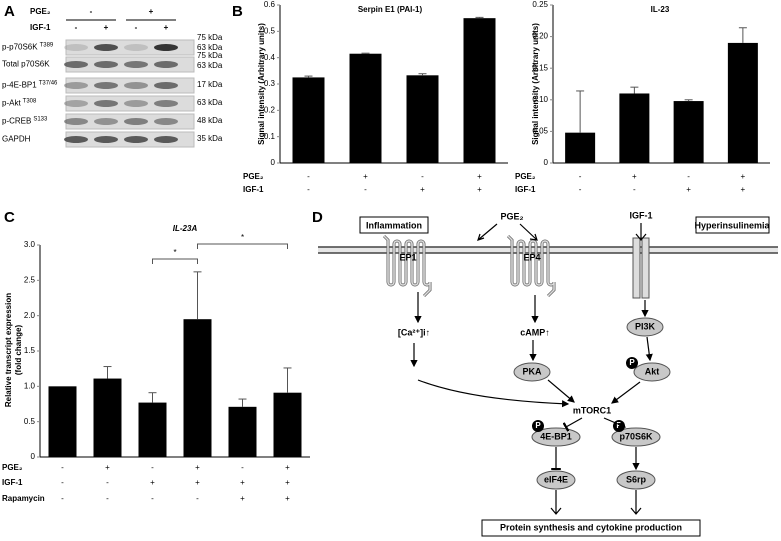 The width and height of the screenshot is (781, 541). What do you see at coordinates (30, 315) in the screenshot?
I see `y-tick-label: 2.0` at bounding box center [30, 315].